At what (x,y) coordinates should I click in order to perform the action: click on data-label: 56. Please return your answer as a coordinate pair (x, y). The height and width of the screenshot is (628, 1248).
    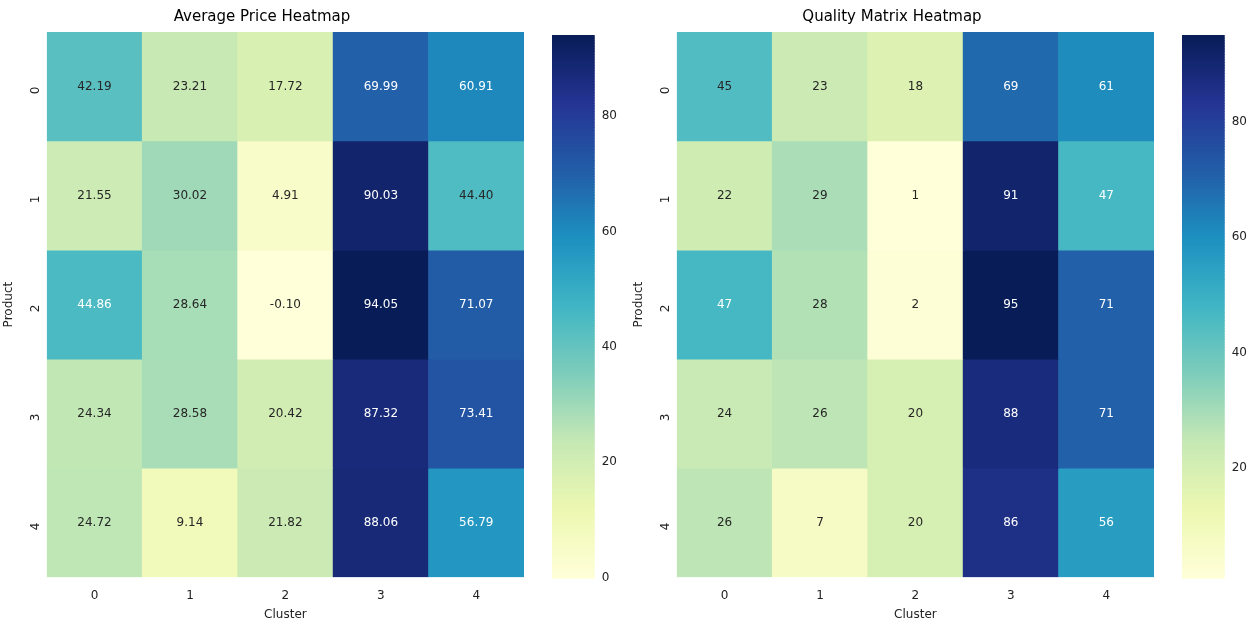
    Looking at the image, I should click on (1106, 521).